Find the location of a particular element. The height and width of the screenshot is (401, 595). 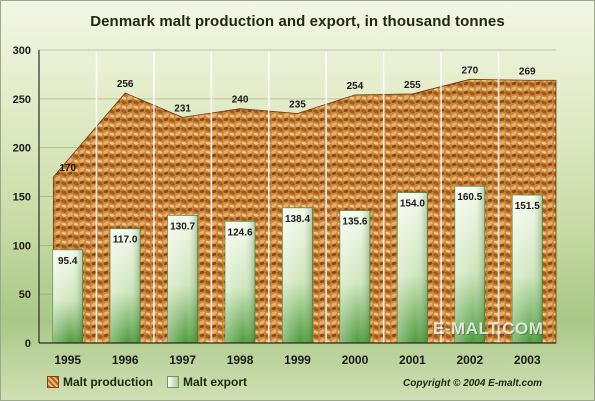

y-tick-label: 0 is located at coordinates (28, 344).